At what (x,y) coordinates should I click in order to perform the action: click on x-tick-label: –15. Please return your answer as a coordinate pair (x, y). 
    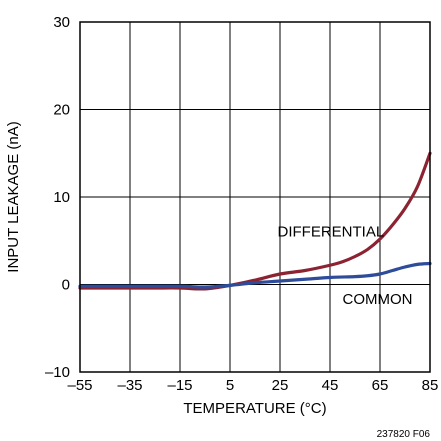
    Looking at the image, I should click on (179, 385).